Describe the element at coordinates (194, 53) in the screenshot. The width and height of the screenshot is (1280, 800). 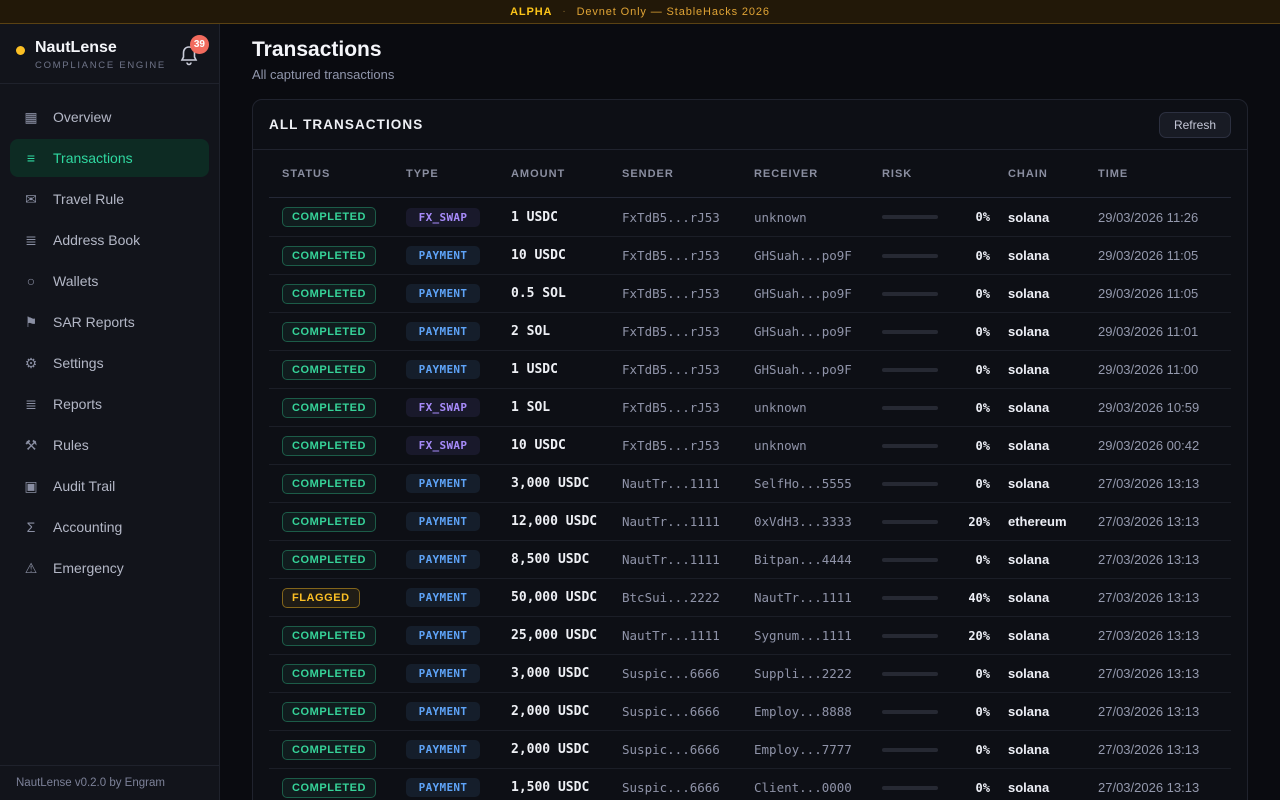
I see `notifications-button: 39` at that location.